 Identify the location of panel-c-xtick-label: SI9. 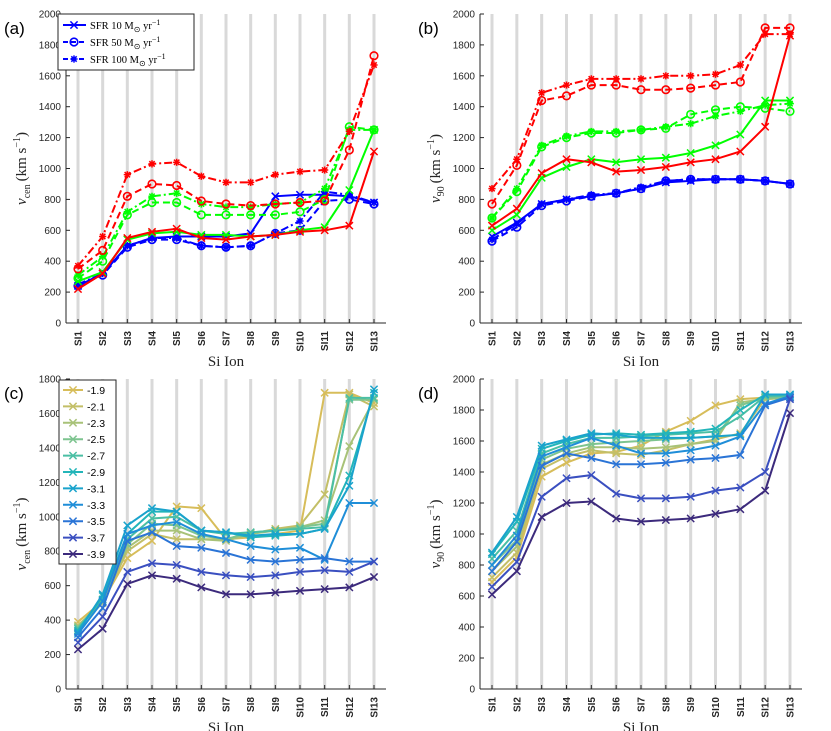
(276, 704).